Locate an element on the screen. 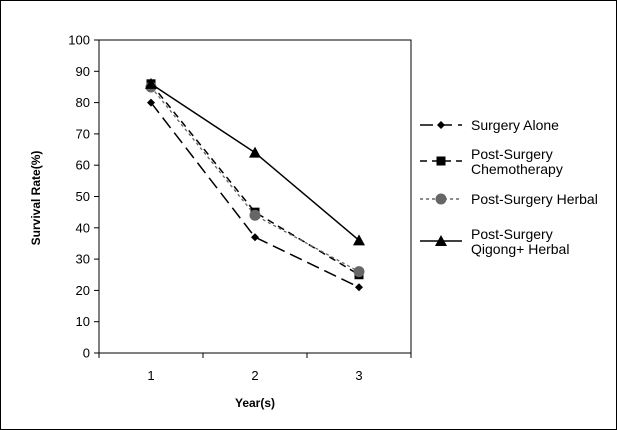 The height and width of the screenshot is (430, 617). legend-label: Post-Surgery Herbal is located at coordinates (534, 199).